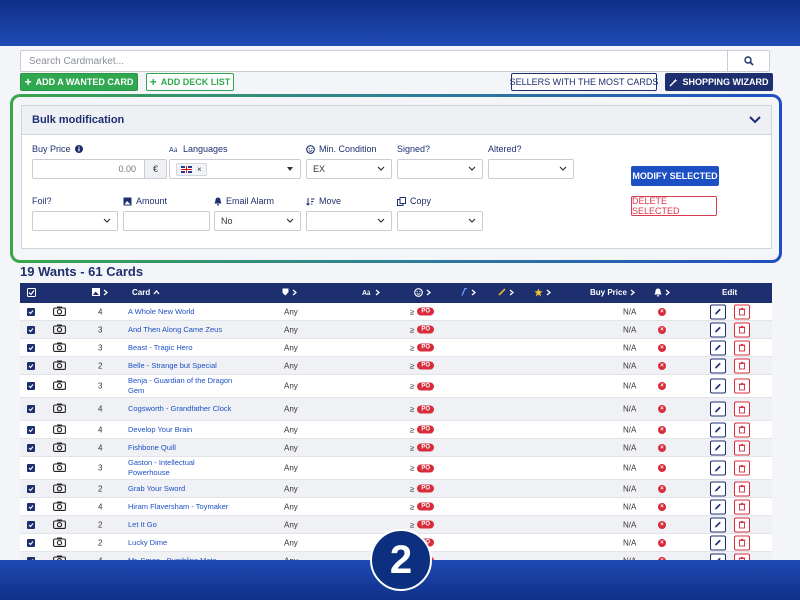 This screenshot has height=600, width=800. Describe the element at coordinates (349, 169) in the screenshot. I see `min-condition-select: EX` at that location.